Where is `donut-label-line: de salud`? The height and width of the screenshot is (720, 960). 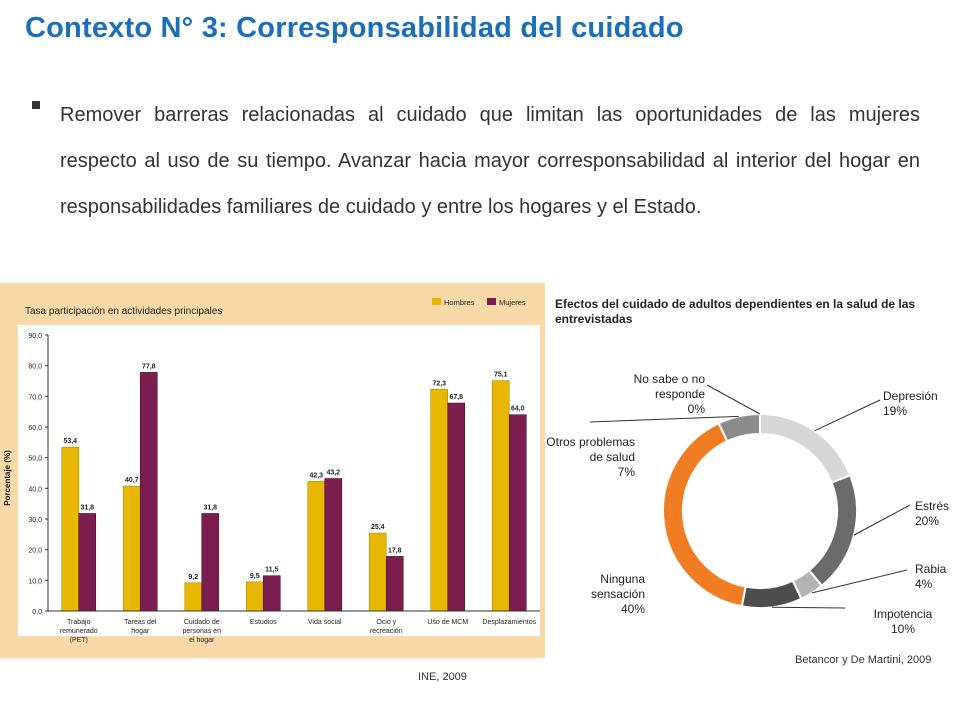 donut-label-line: de salud is located at coordinates (612, 457).